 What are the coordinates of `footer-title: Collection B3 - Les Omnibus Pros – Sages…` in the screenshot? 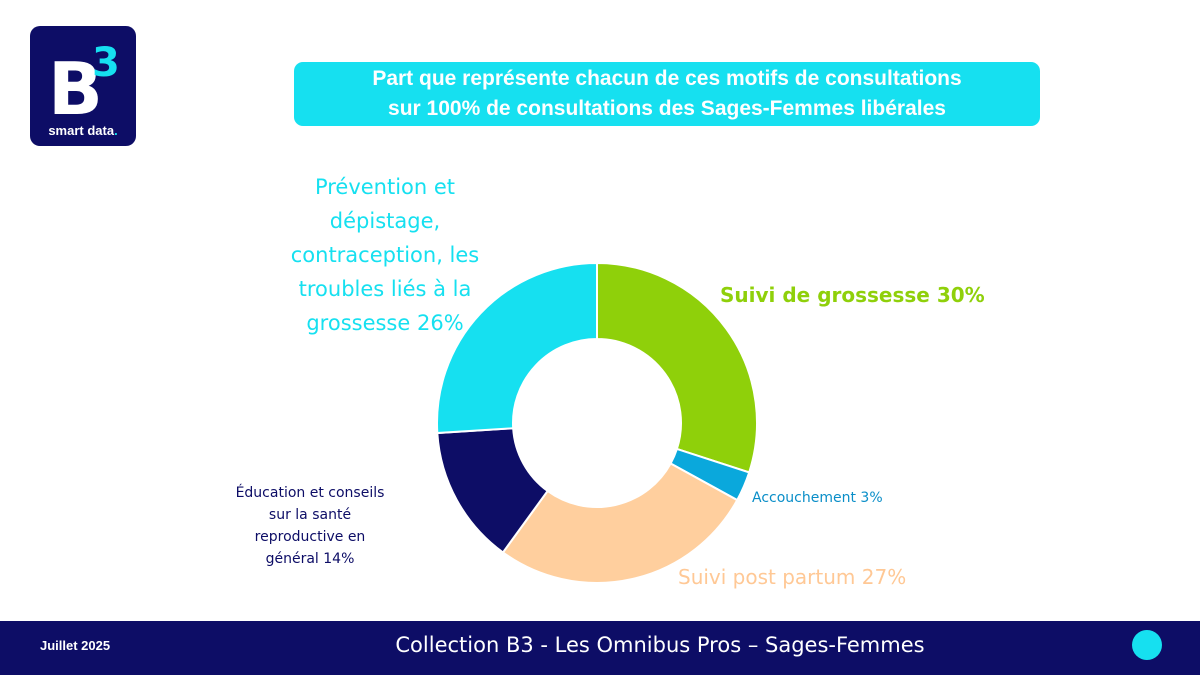 It's located at (660, 645).